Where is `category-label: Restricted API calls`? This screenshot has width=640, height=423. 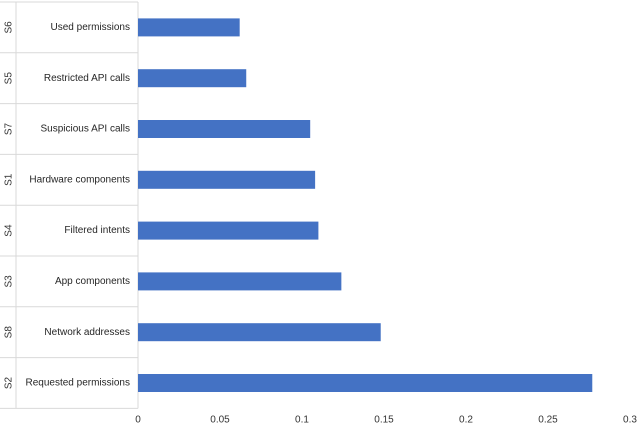 category-label: Restricted API calls is located at coordinates (87, 78).